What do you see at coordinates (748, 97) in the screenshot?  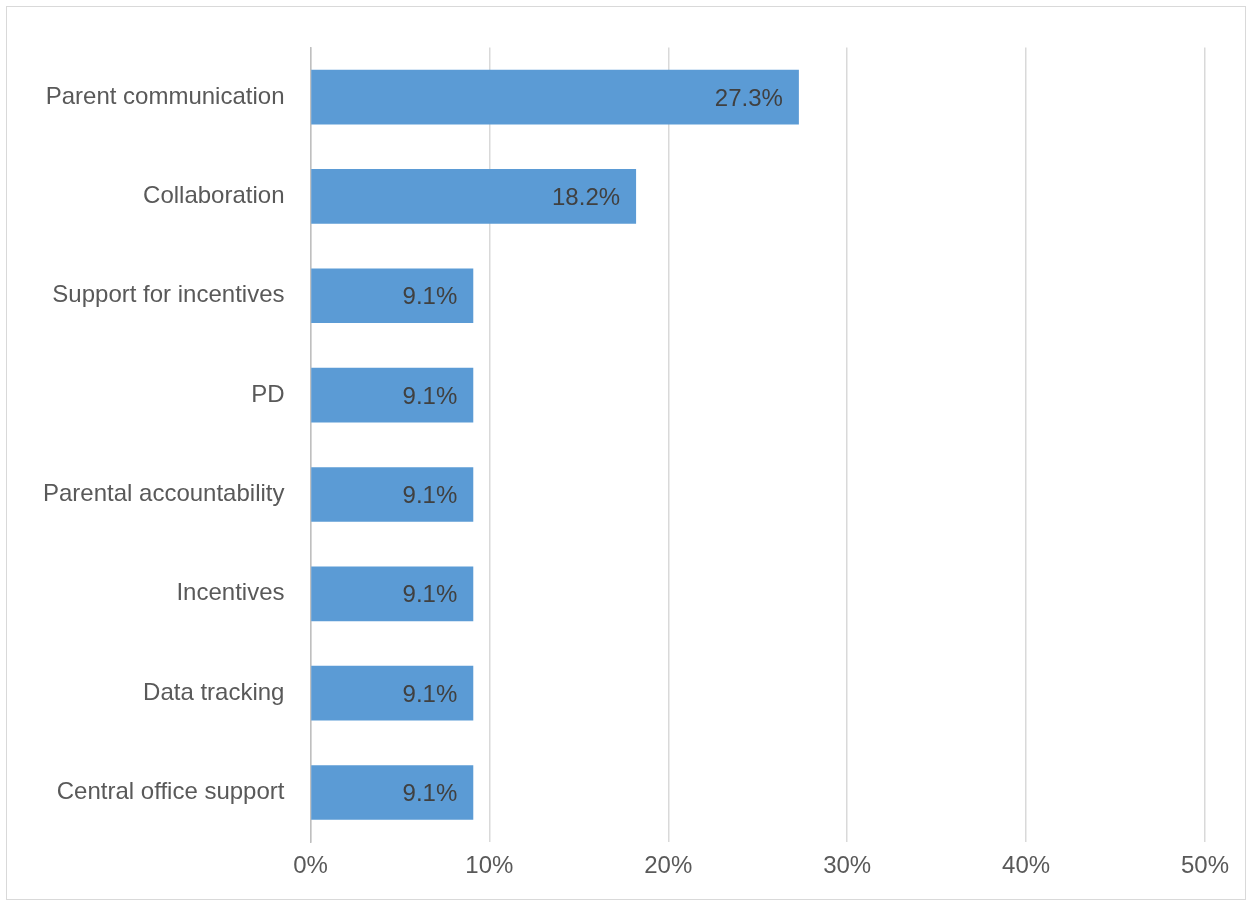 I see `data-label: 27.3%` at bounding box center [748, 97].